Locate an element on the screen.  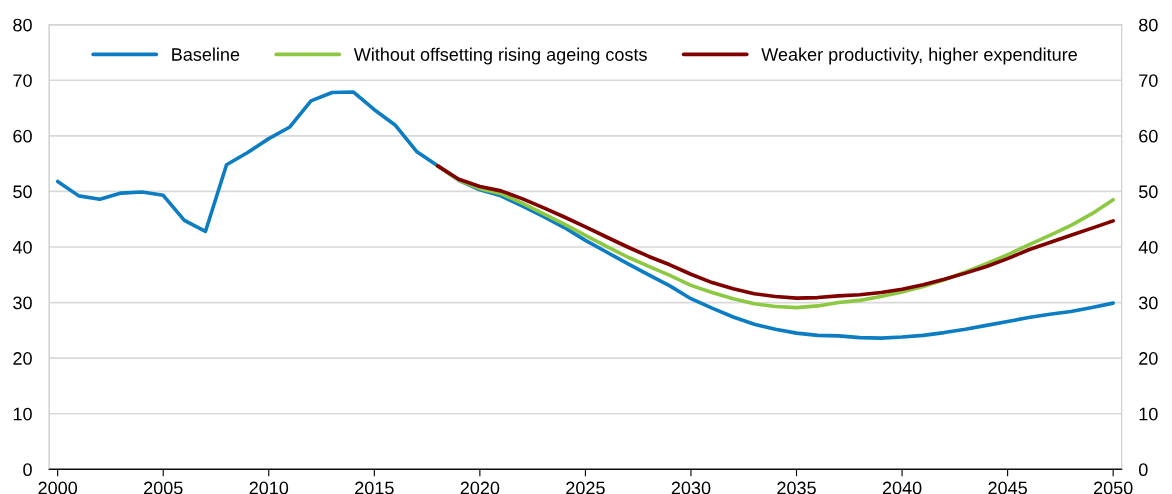
y2-tick-label: 30 is located at coordinates (1148, 303).